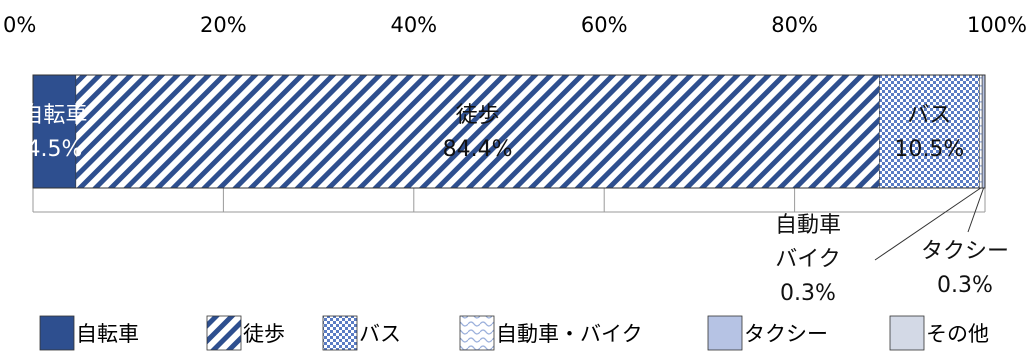  Describe the element at coordinates (957, 334) in the screenshot. I see `legend-label-series-5: その他` at that location.